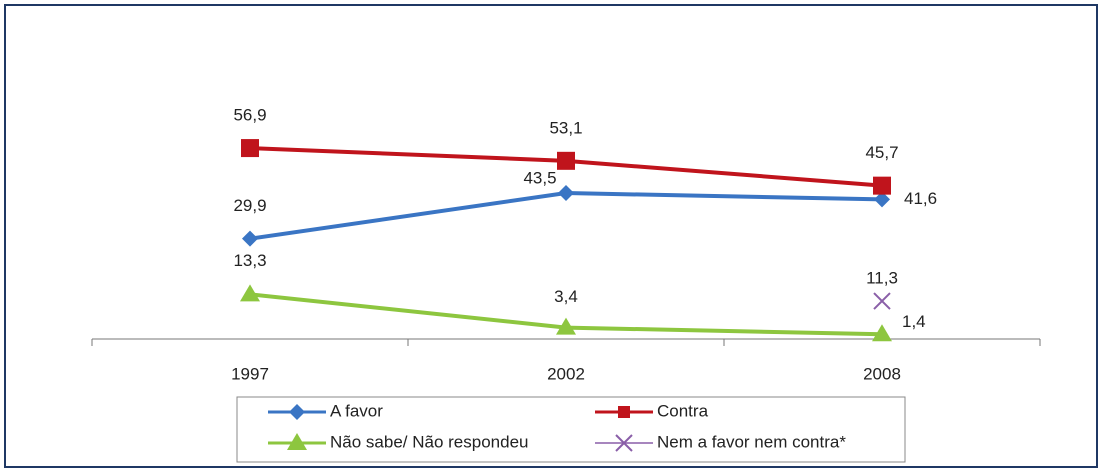  Describe the element at coordinates (882, 278) in the screenshot. I see `data-label: 11,3` at that location.